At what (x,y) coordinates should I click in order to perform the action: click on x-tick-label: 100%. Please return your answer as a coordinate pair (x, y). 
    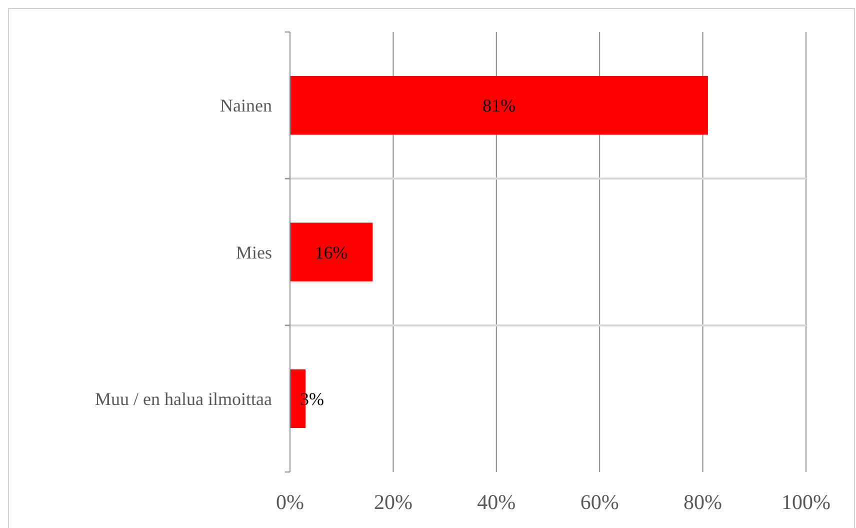
    Looking at the image, I should click on (806, 502).